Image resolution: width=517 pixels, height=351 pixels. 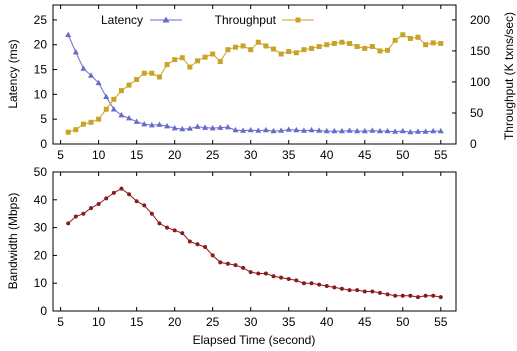 What do you see at coordinates (41, 20) in the screenshot?
I see `y-tick-label: 25` at bounding box center [41, 20].